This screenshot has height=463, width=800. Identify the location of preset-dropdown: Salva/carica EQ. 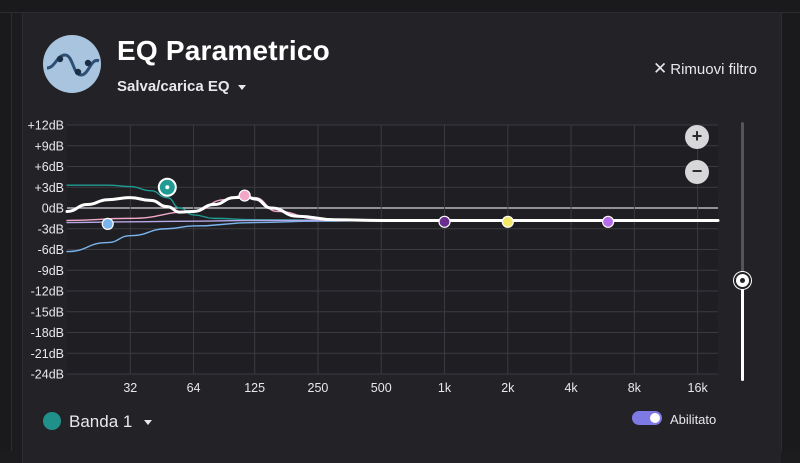
(181, 86).